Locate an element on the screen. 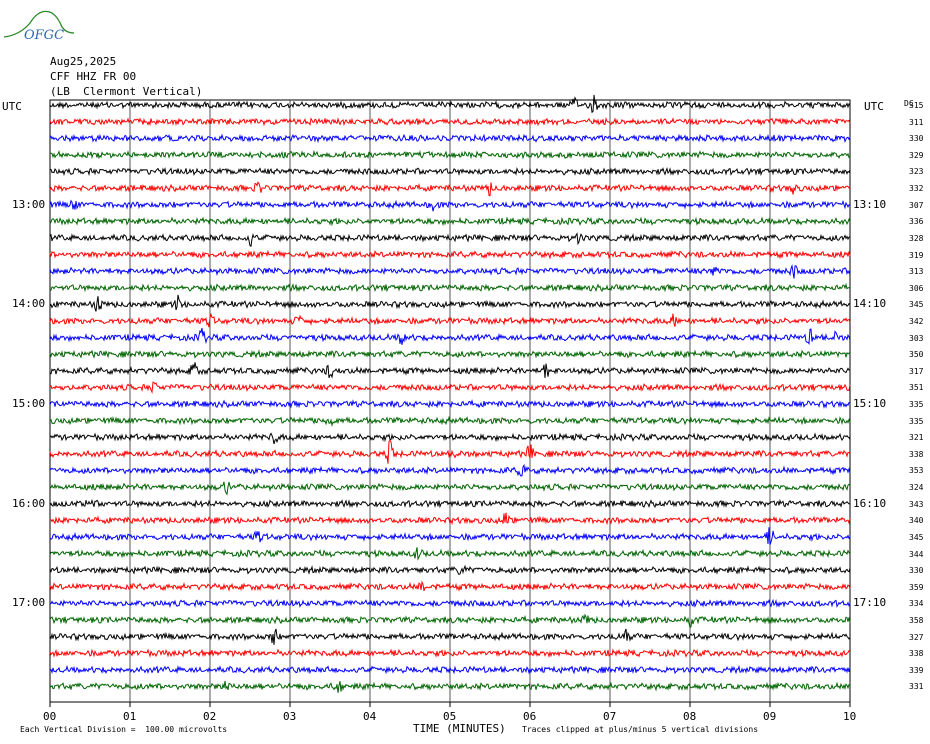  x-tick-label: 05 is located at coordinates (450, 716).